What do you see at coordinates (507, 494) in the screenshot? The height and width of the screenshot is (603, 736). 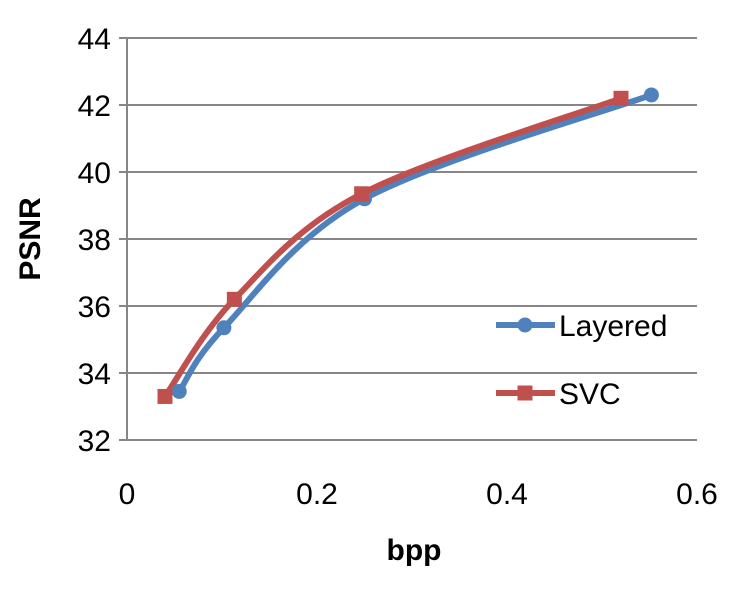 I see `x-tick-label: 0.4` at bounding box center [507, 494].